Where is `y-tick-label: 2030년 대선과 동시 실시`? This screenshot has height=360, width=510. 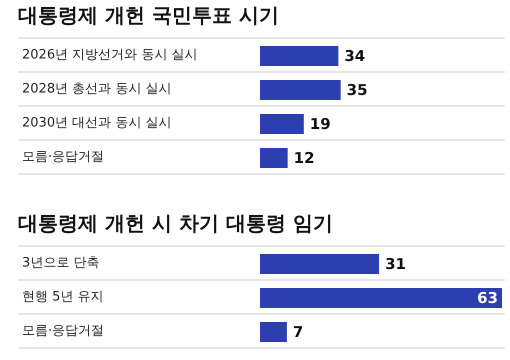 y-tick-label: 2030년 대선과 동시 실시 is located at coordinates (97, 123).